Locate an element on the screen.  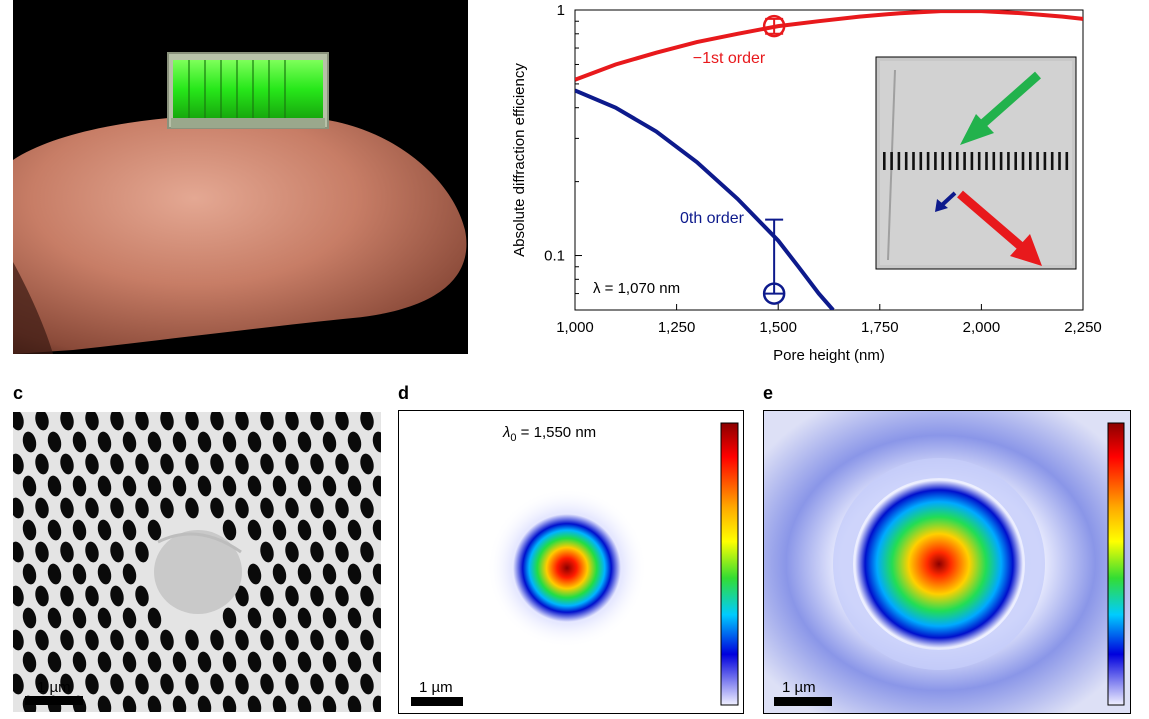
zeroth-order-label: 0th order is located at coordinates (712, 218).